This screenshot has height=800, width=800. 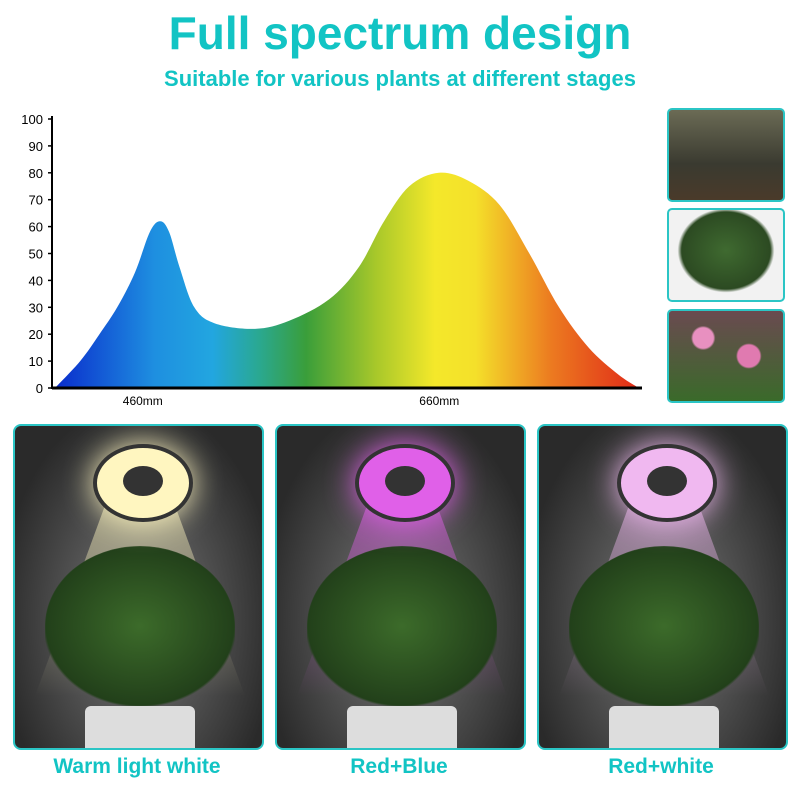 What do you see at coordinates (36, 361) in the screenshot?
I see `y-tick-label: 10` at bounding box center [36, 361].